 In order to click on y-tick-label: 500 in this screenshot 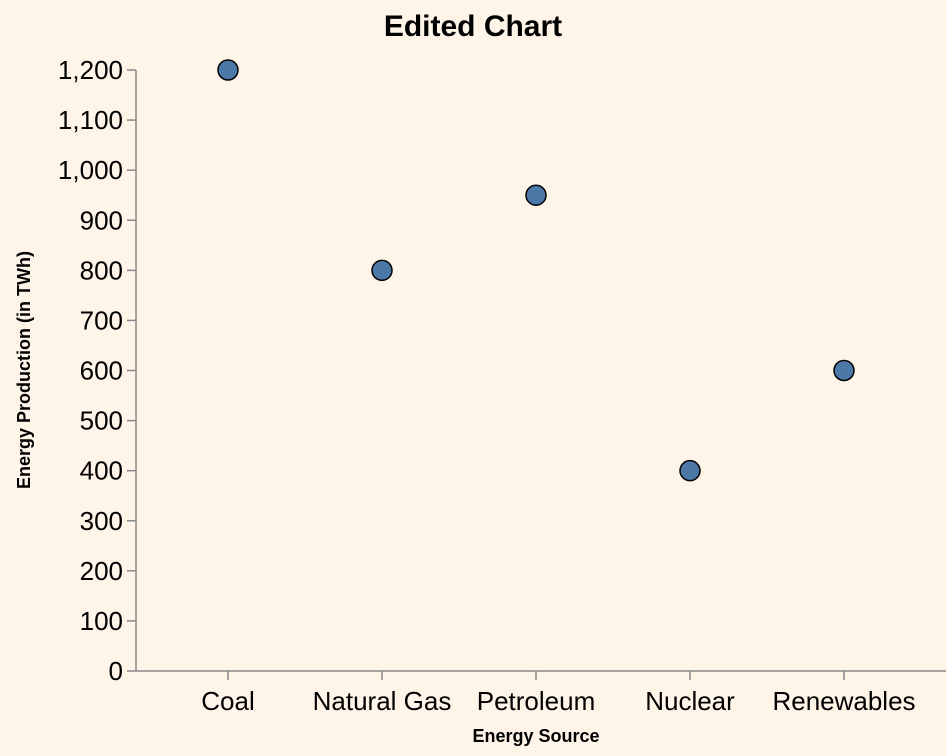, I will do `click(101, 421)`.